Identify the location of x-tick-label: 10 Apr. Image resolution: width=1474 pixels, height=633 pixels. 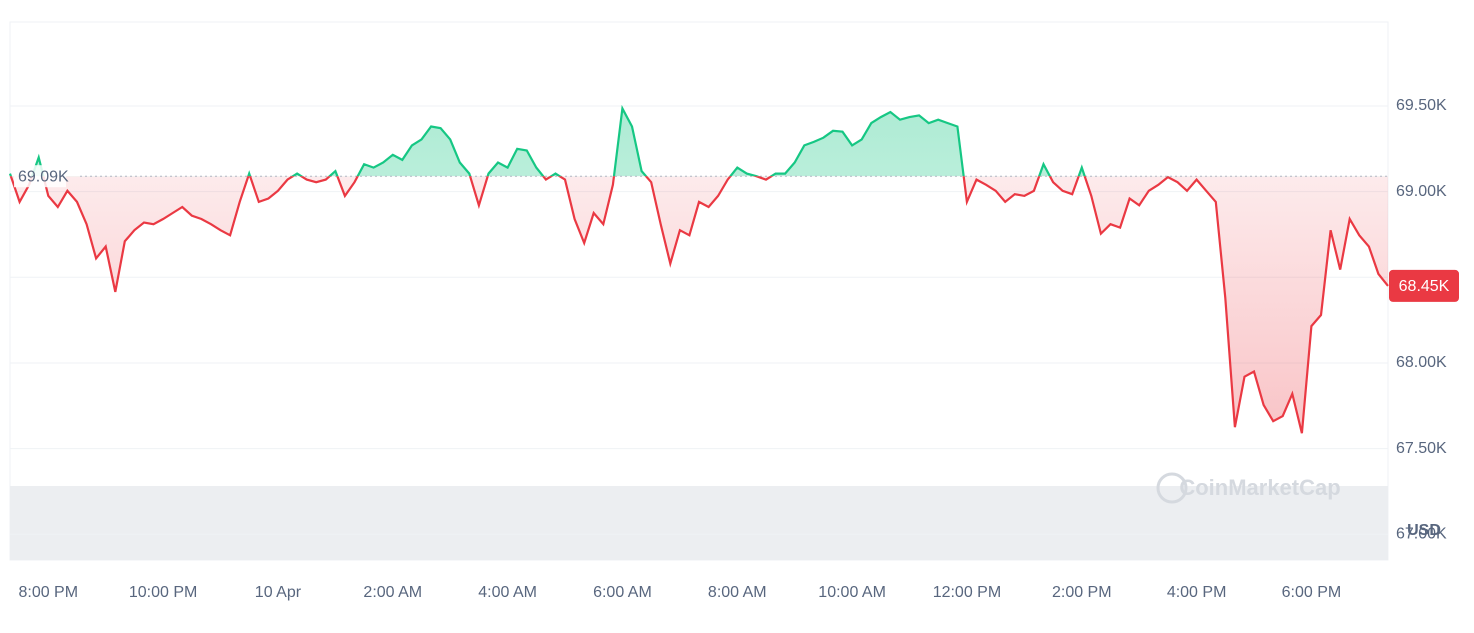
(278, 592).